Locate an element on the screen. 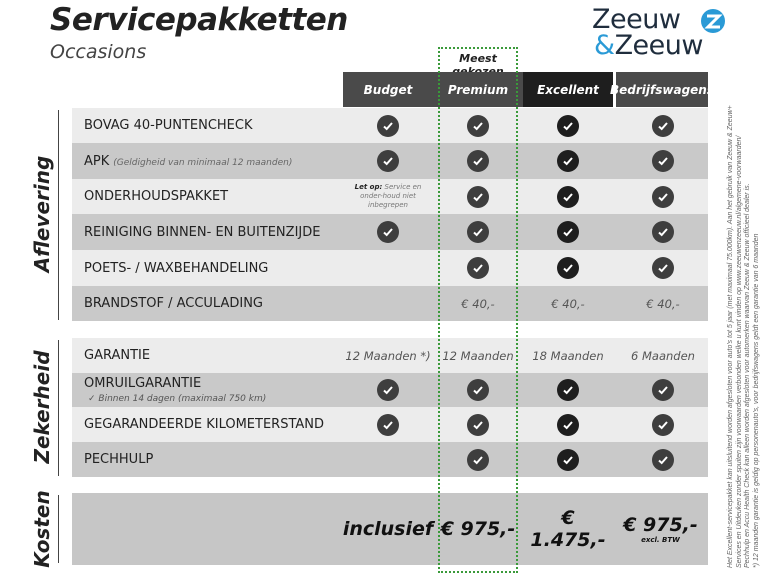  price-value: € 1.475,- is located at coordinates (568, 529).